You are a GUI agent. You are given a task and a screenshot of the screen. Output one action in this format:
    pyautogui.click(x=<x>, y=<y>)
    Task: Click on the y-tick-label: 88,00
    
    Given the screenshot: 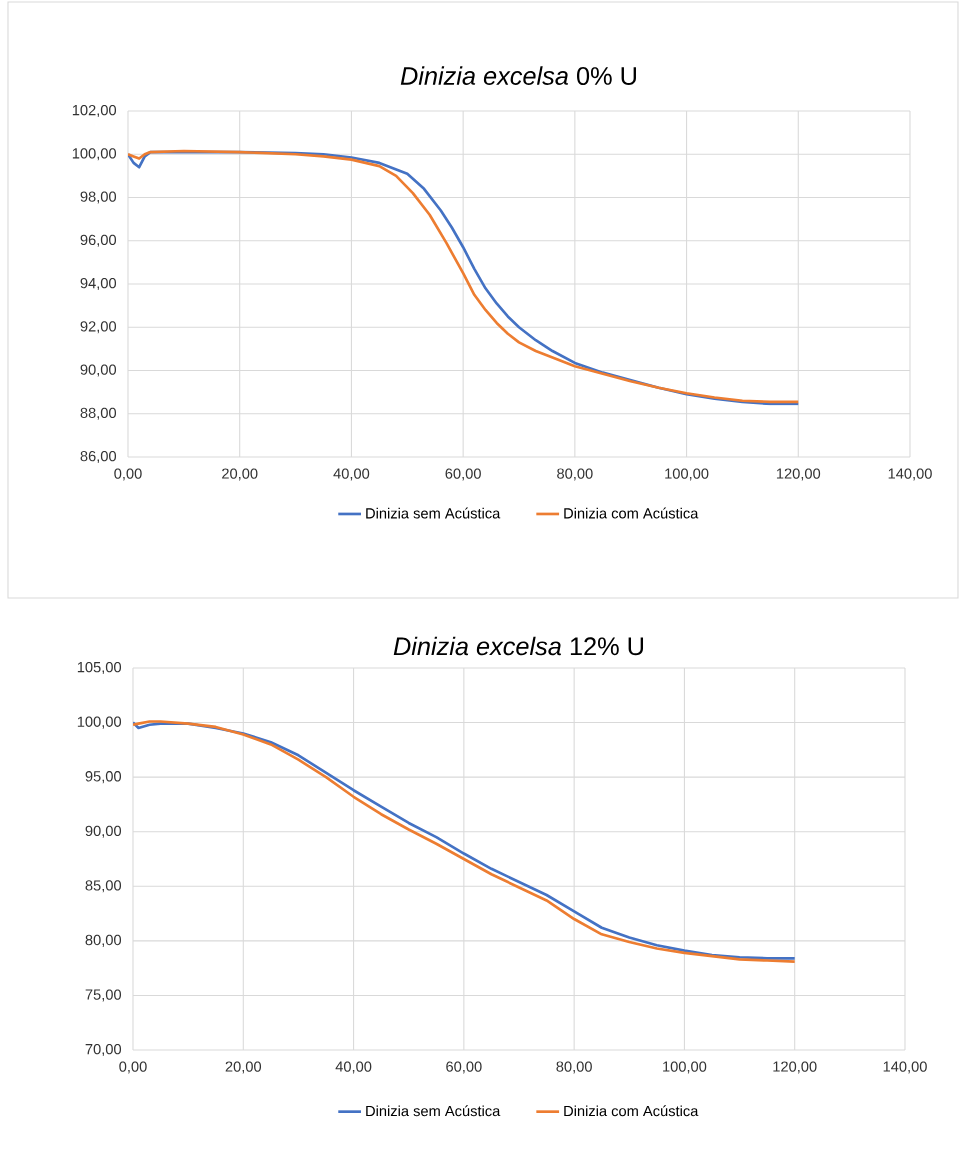 What is the action you would take?
    pyautogui.click(x=98, y=413)
    